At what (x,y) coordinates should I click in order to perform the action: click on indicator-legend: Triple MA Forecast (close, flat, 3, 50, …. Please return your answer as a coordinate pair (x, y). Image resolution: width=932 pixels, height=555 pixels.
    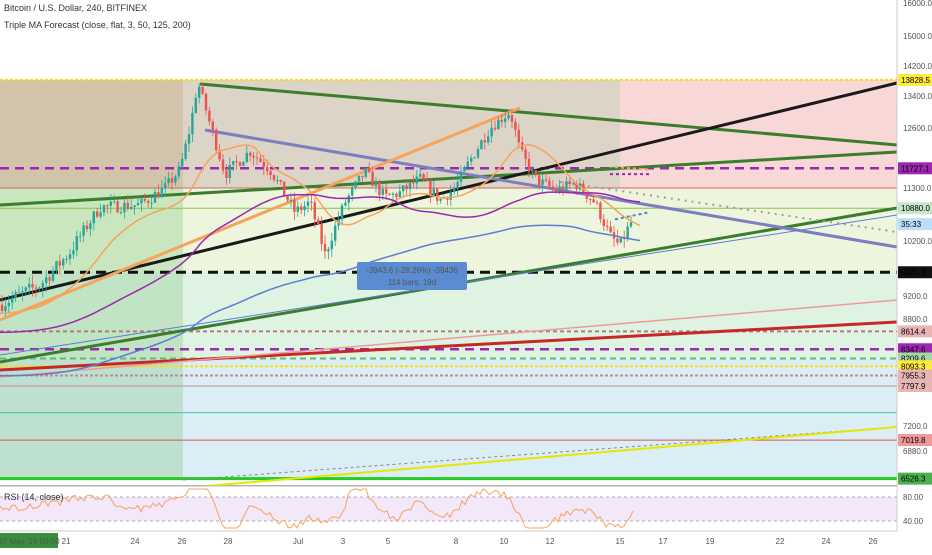
    Looking at the image, I should click on (97, 25).